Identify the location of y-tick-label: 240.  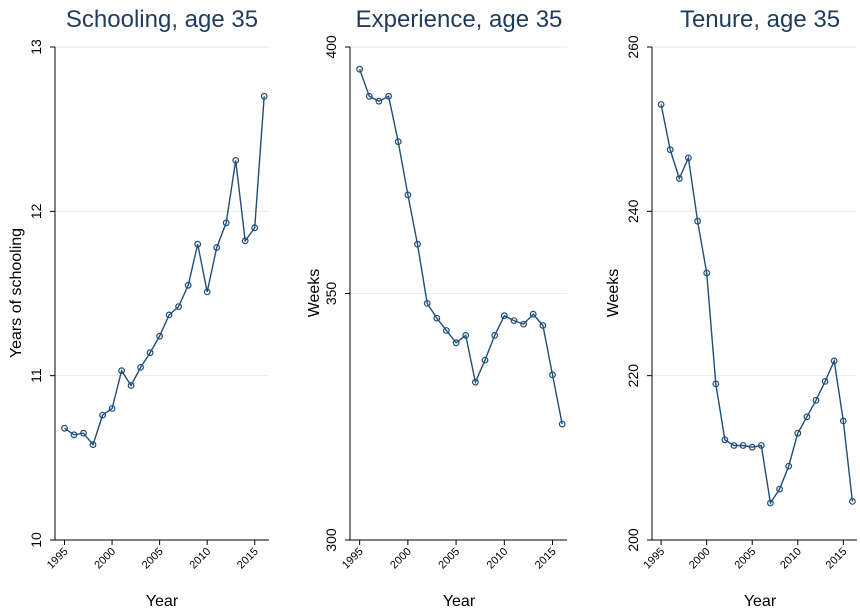
(633, 211).